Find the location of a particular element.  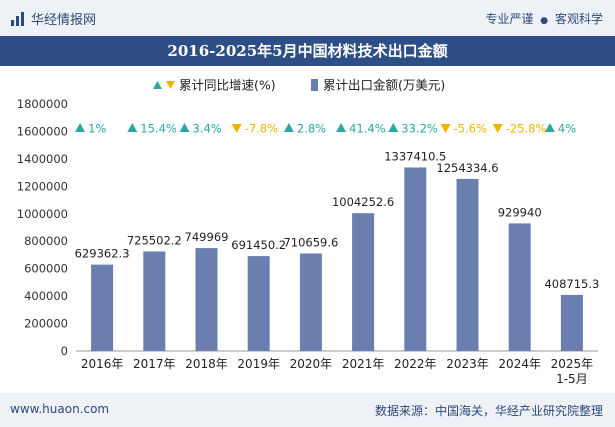

footer-website: www.huaon.com is located at coordinates (60, 409).